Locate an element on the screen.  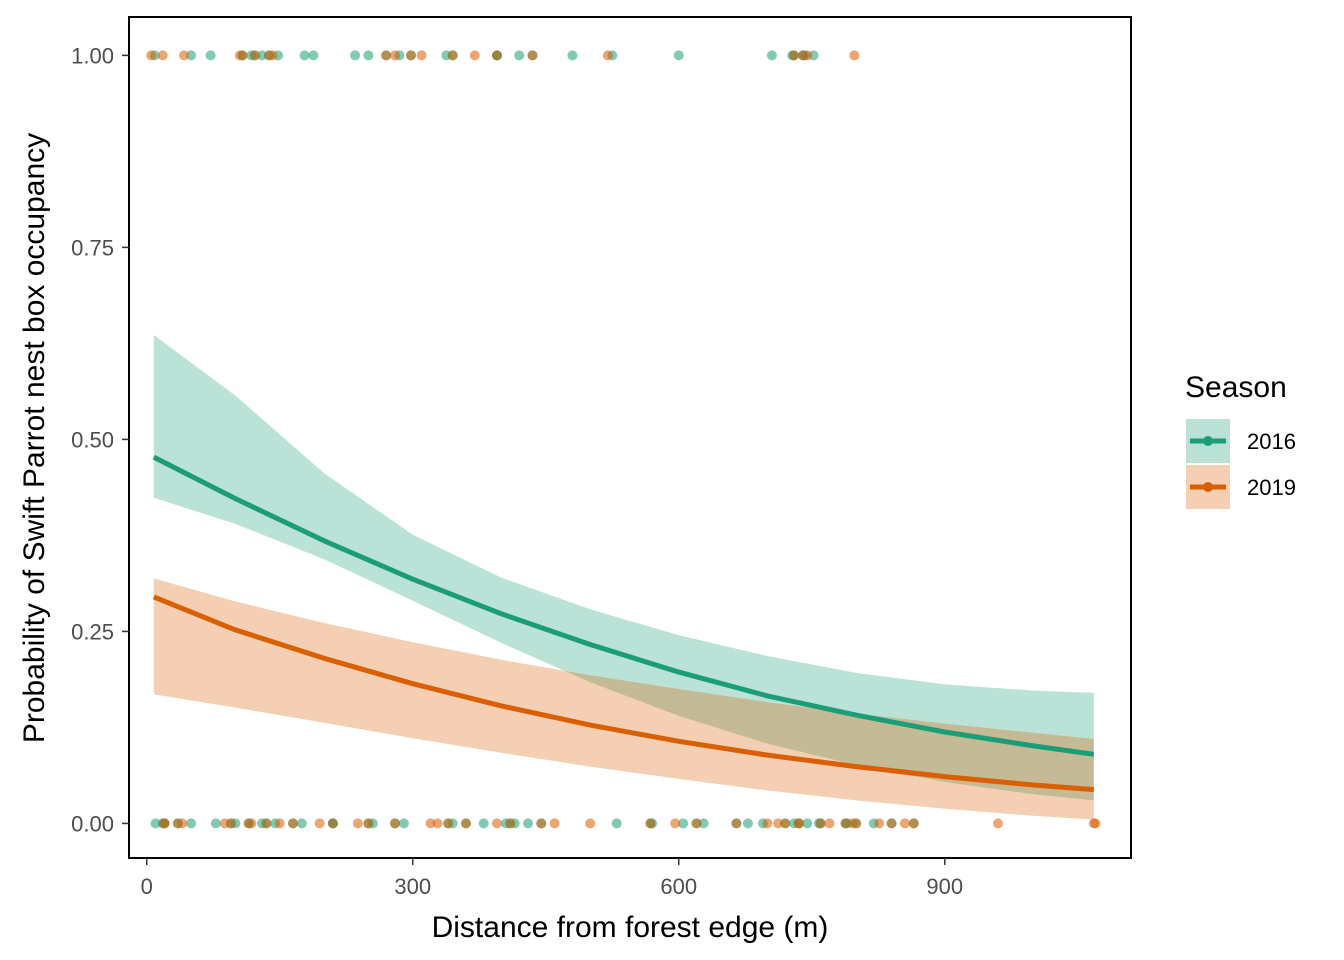
legend-label: 2019 is located at coordinates (1271, 487).